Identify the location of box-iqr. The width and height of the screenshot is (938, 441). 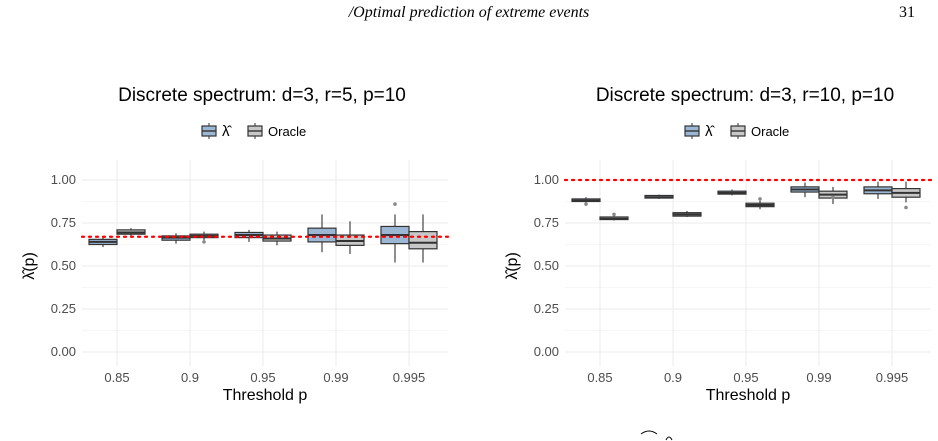
(423, 240).